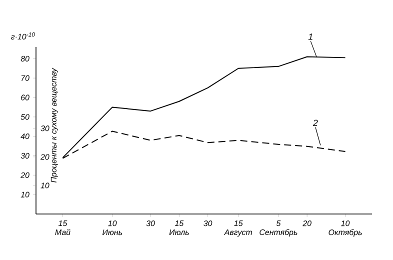 This screenshot has height=260, width=393. I want to click on annotation: 2, so click(315, 123).